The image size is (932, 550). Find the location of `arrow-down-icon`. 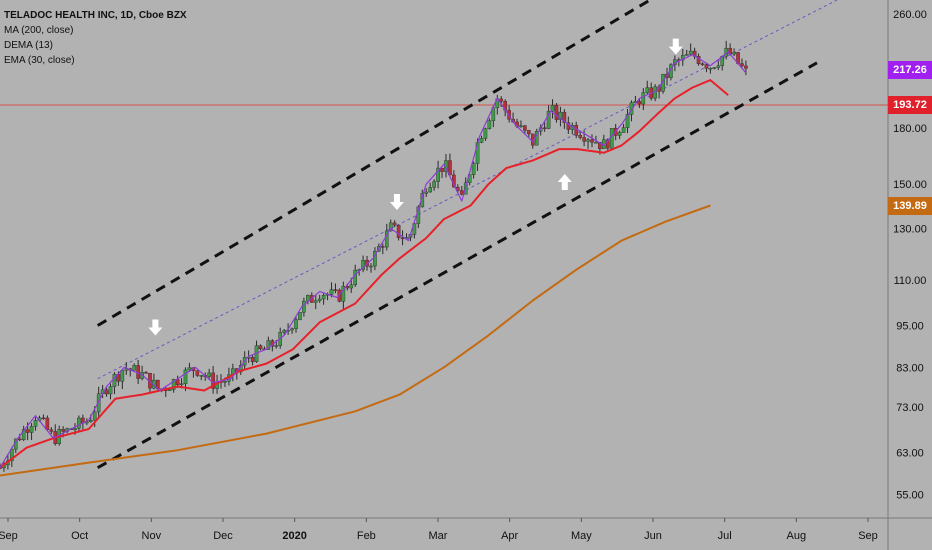

arrow-down-icon is located at coordinates (155, 327).